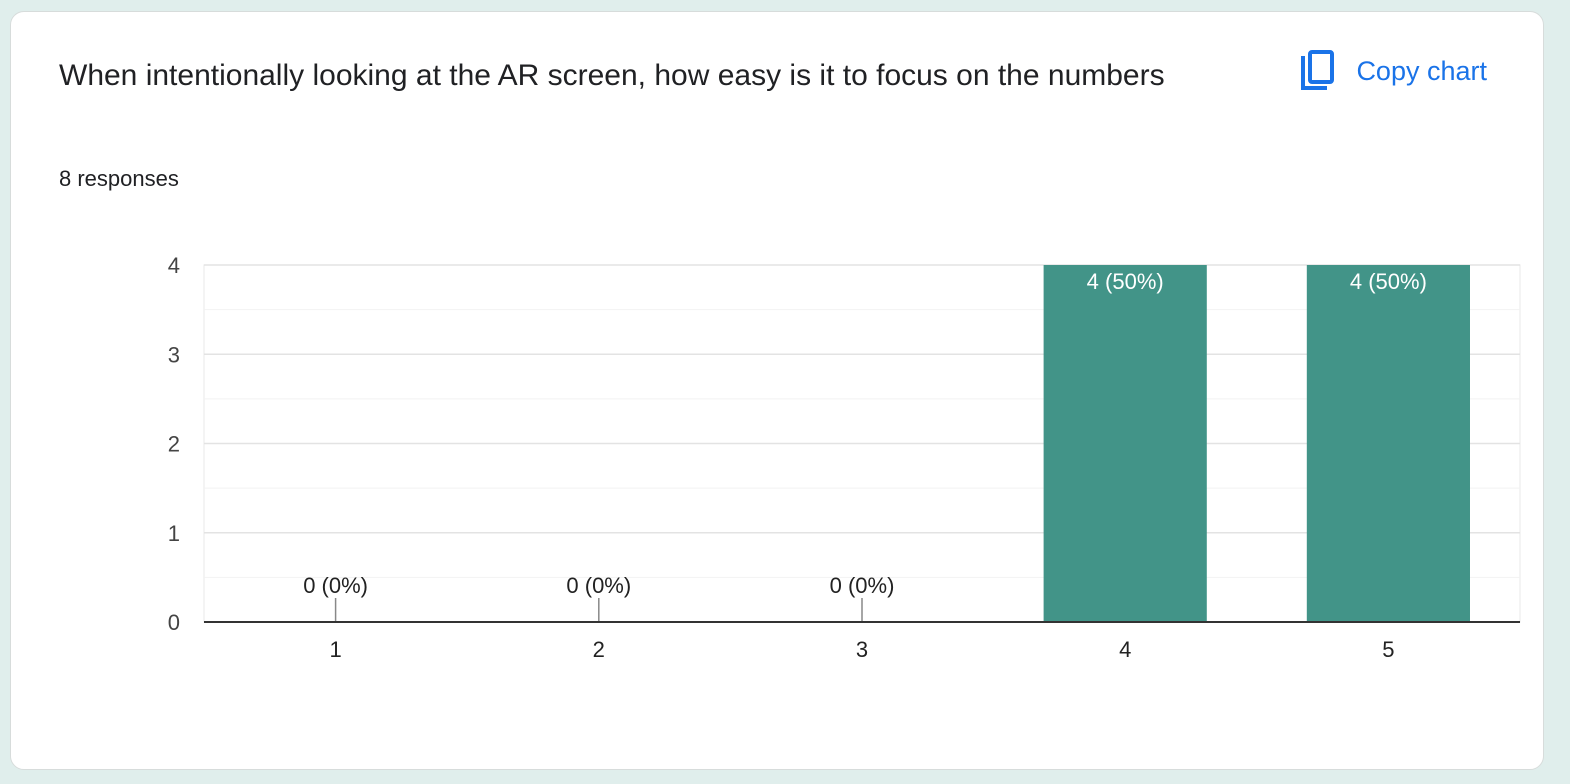 This screenshot has height=784, width=1570. I want to click on x-tick-label: 5, so click(1388, 649).